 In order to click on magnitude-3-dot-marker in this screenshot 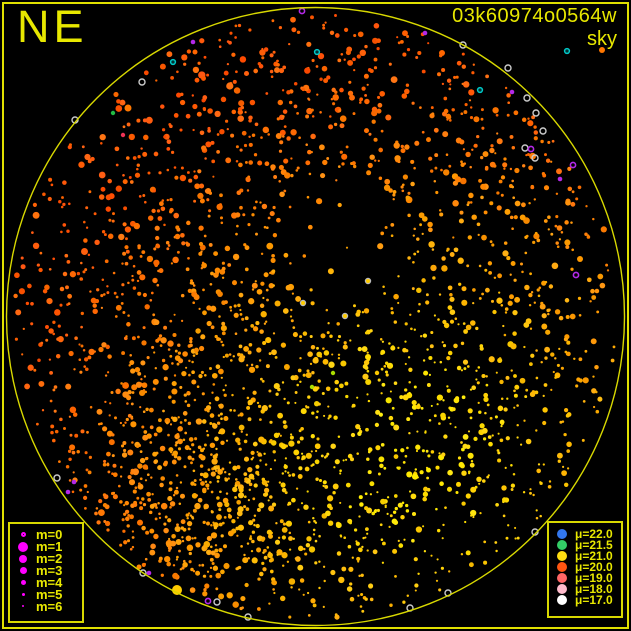, I will do `click(23, 571)`.